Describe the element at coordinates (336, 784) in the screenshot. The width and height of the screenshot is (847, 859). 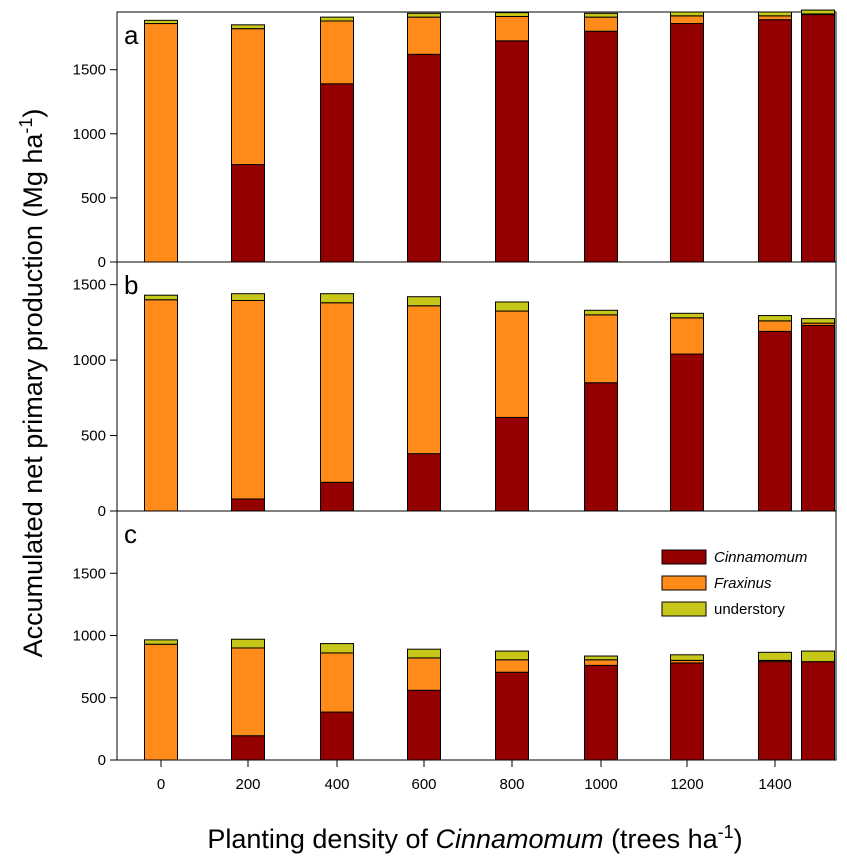
I see `x-tick-label: 400` at that location.